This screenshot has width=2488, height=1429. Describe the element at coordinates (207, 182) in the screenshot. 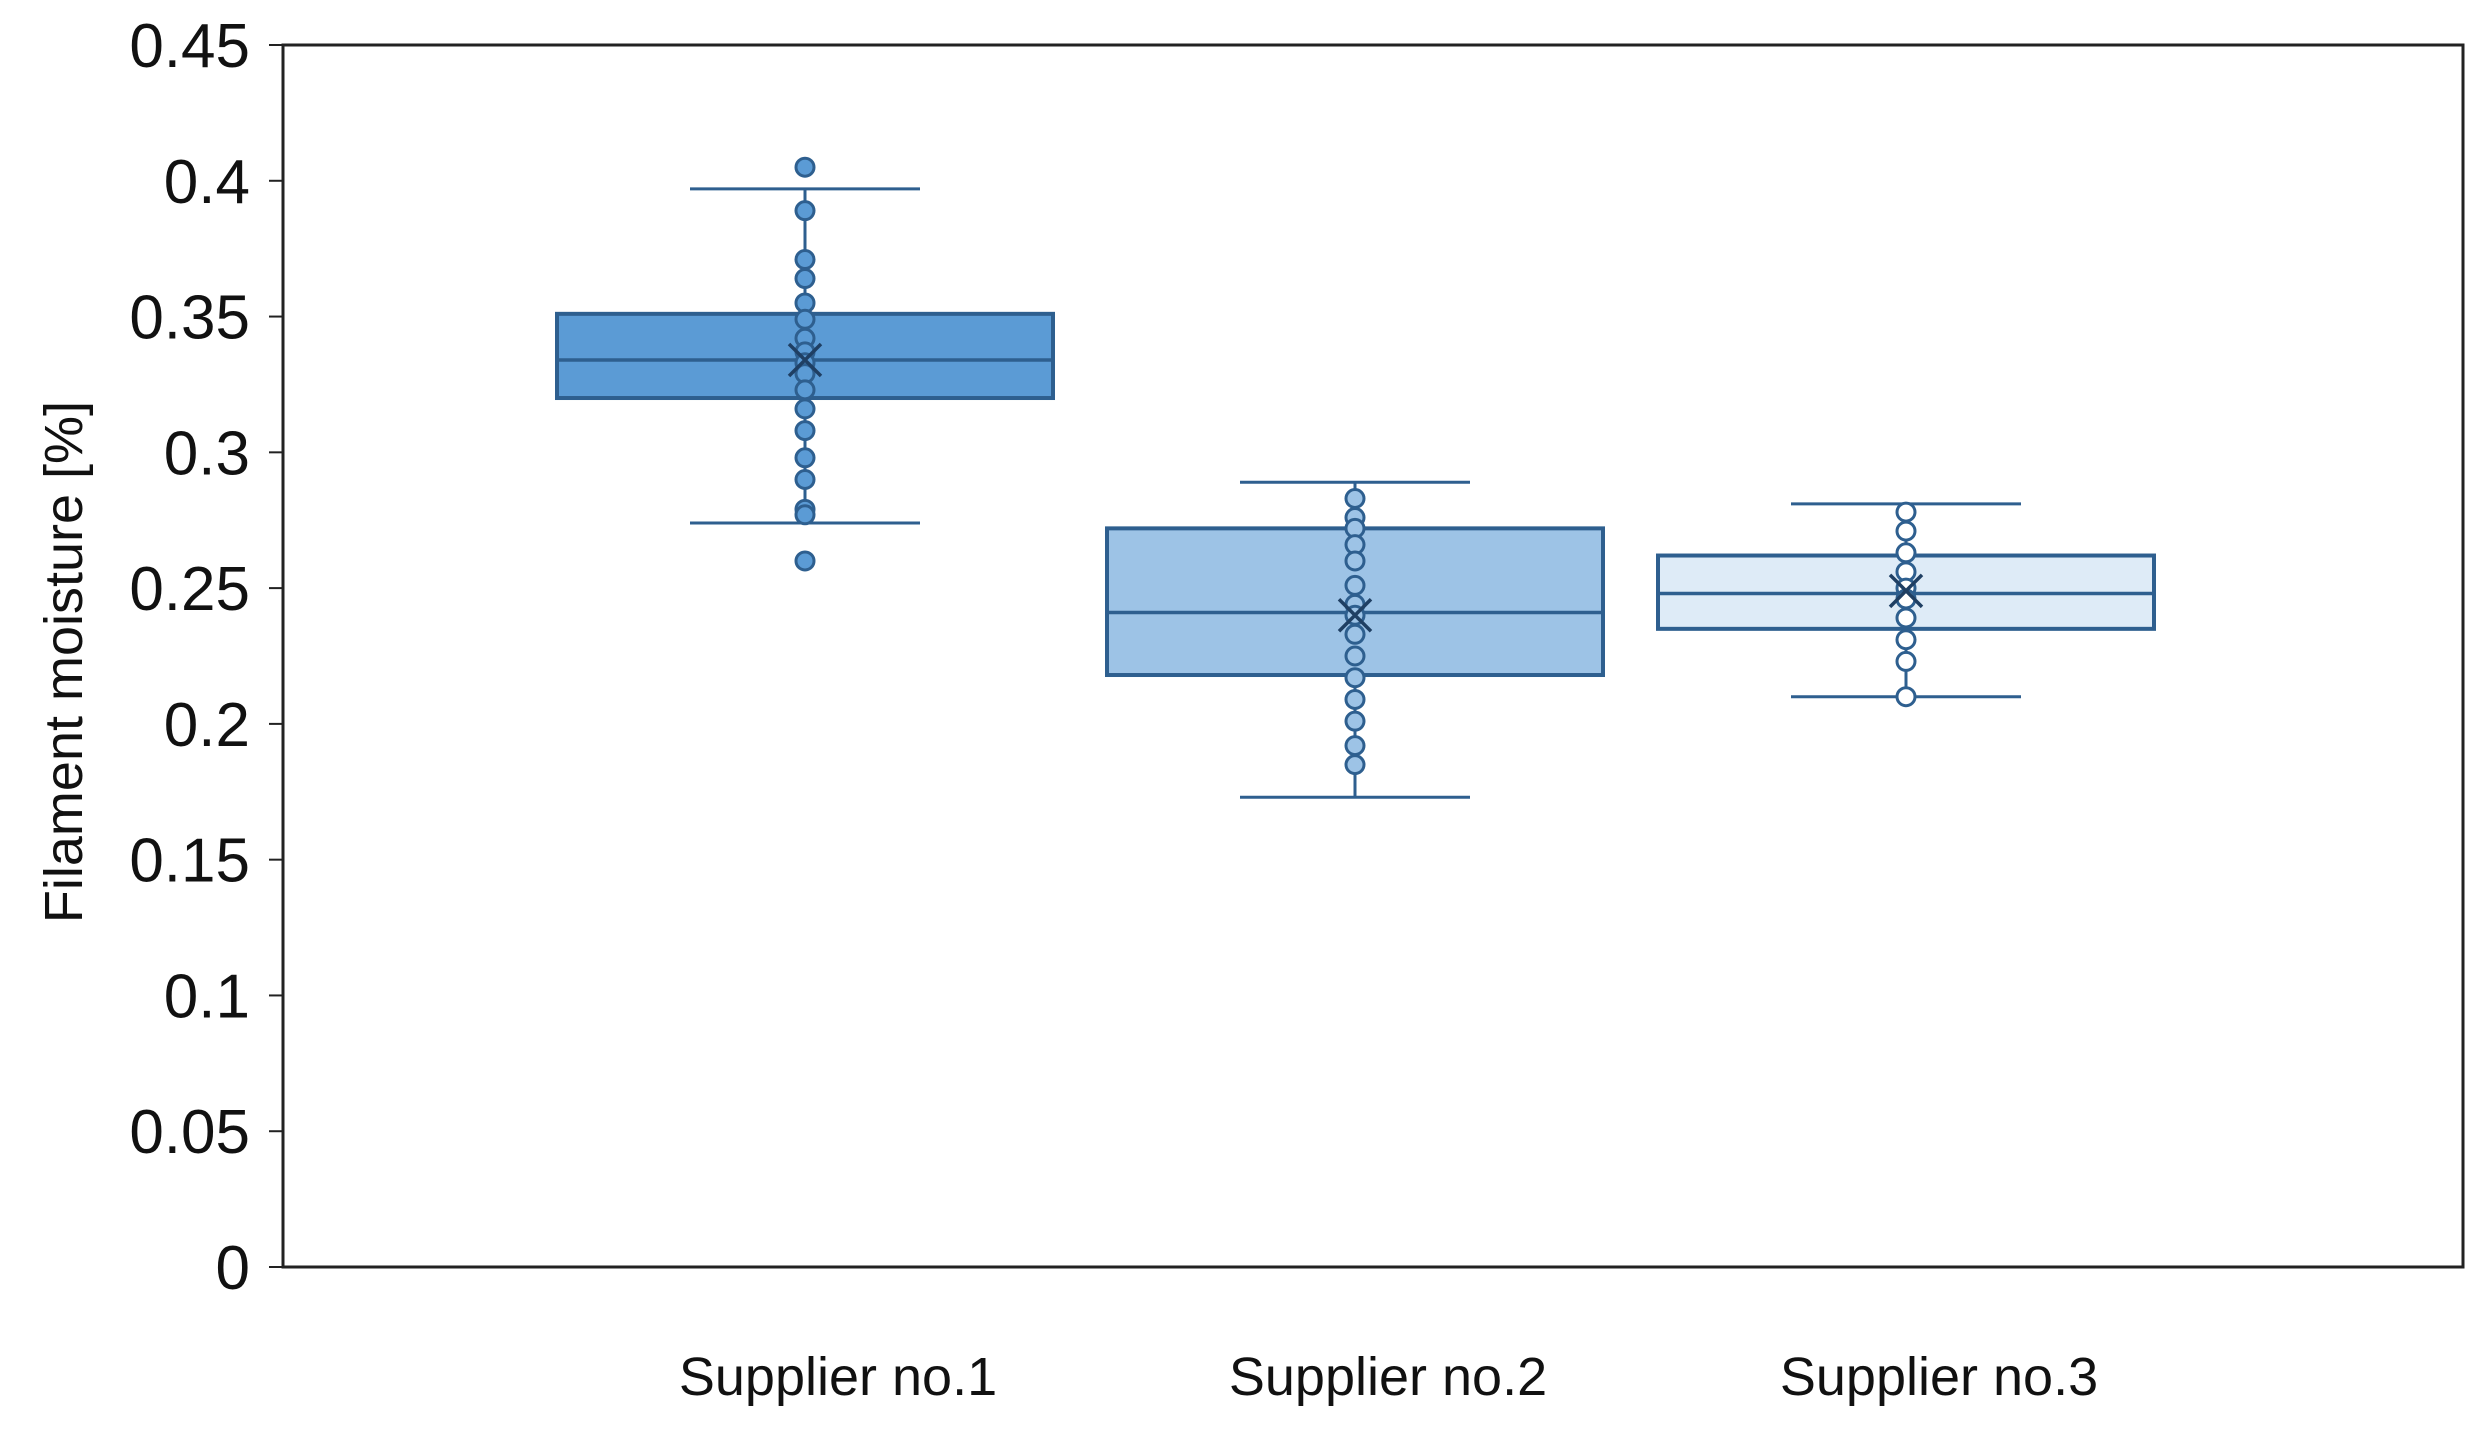

I see `y-tick-label: 0.4` at that location.